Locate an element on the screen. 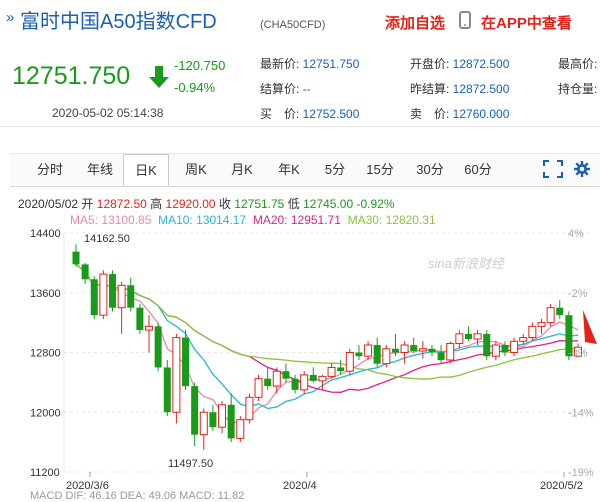 Image resolution: width=600 pixels, height=502 pixels. price-change-percent: -0.94% is located at coordinates (195, 87).